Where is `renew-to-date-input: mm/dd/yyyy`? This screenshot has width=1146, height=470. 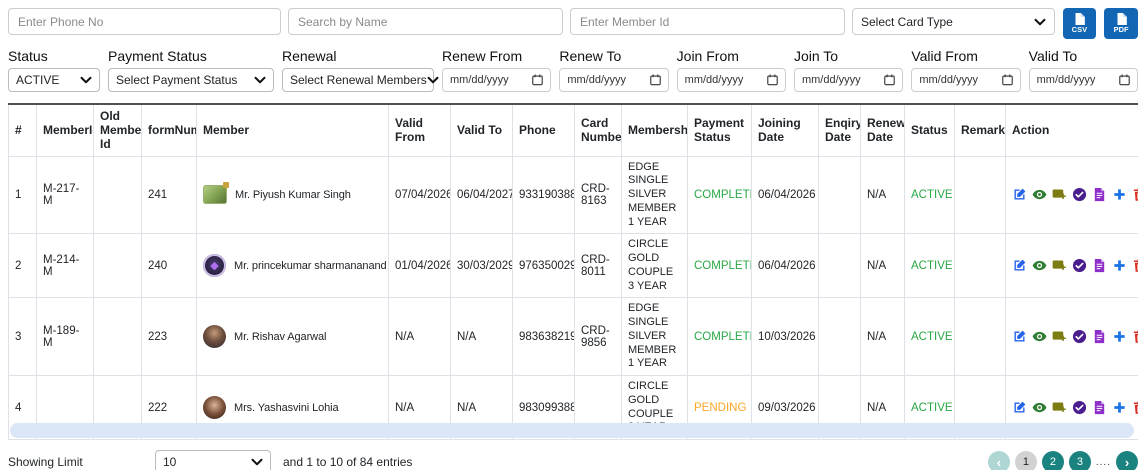 renew-to-date-input: mm/dd/yyyy is located at coordinates (614, 80).